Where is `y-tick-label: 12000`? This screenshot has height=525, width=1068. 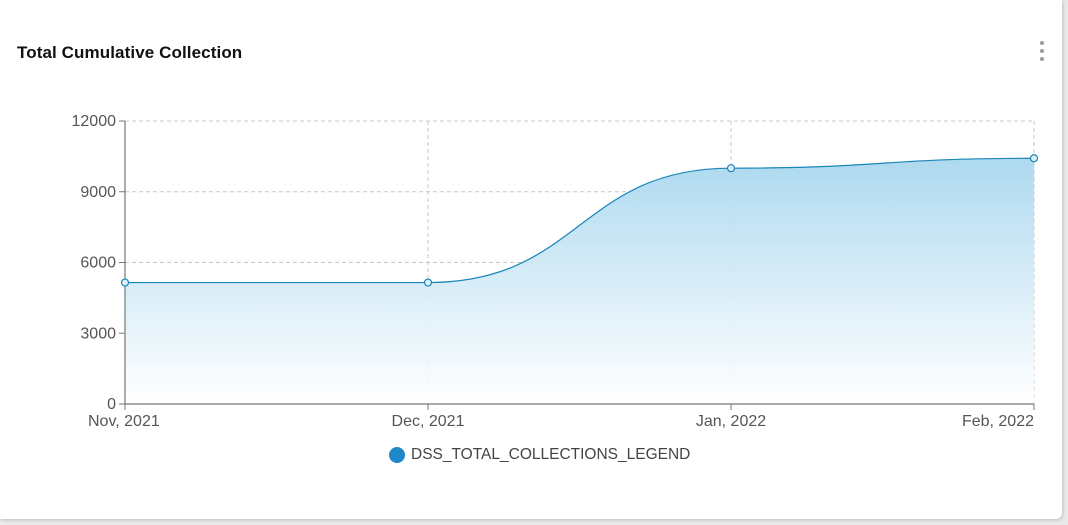
y-tick-label: 12000 is located at coordinates (94, 121).